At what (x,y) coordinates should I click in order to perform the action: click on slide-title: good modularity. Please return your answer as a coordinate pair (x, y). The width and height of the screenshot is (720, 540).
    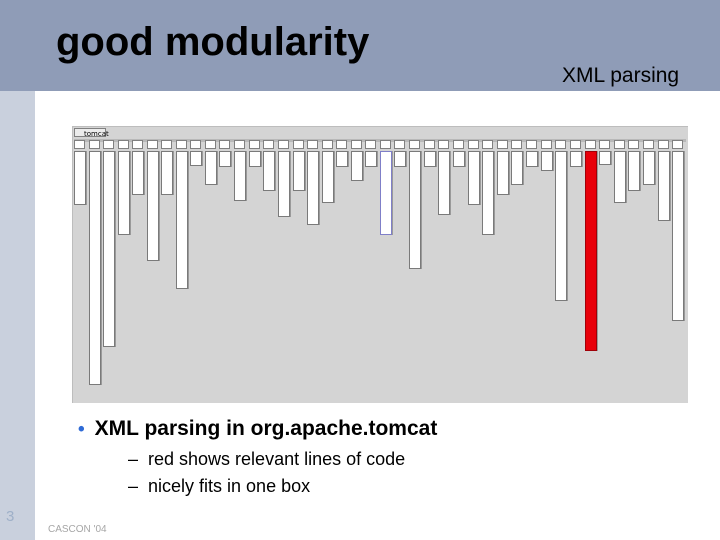
    Looking at the image, I should click on (213, 42).